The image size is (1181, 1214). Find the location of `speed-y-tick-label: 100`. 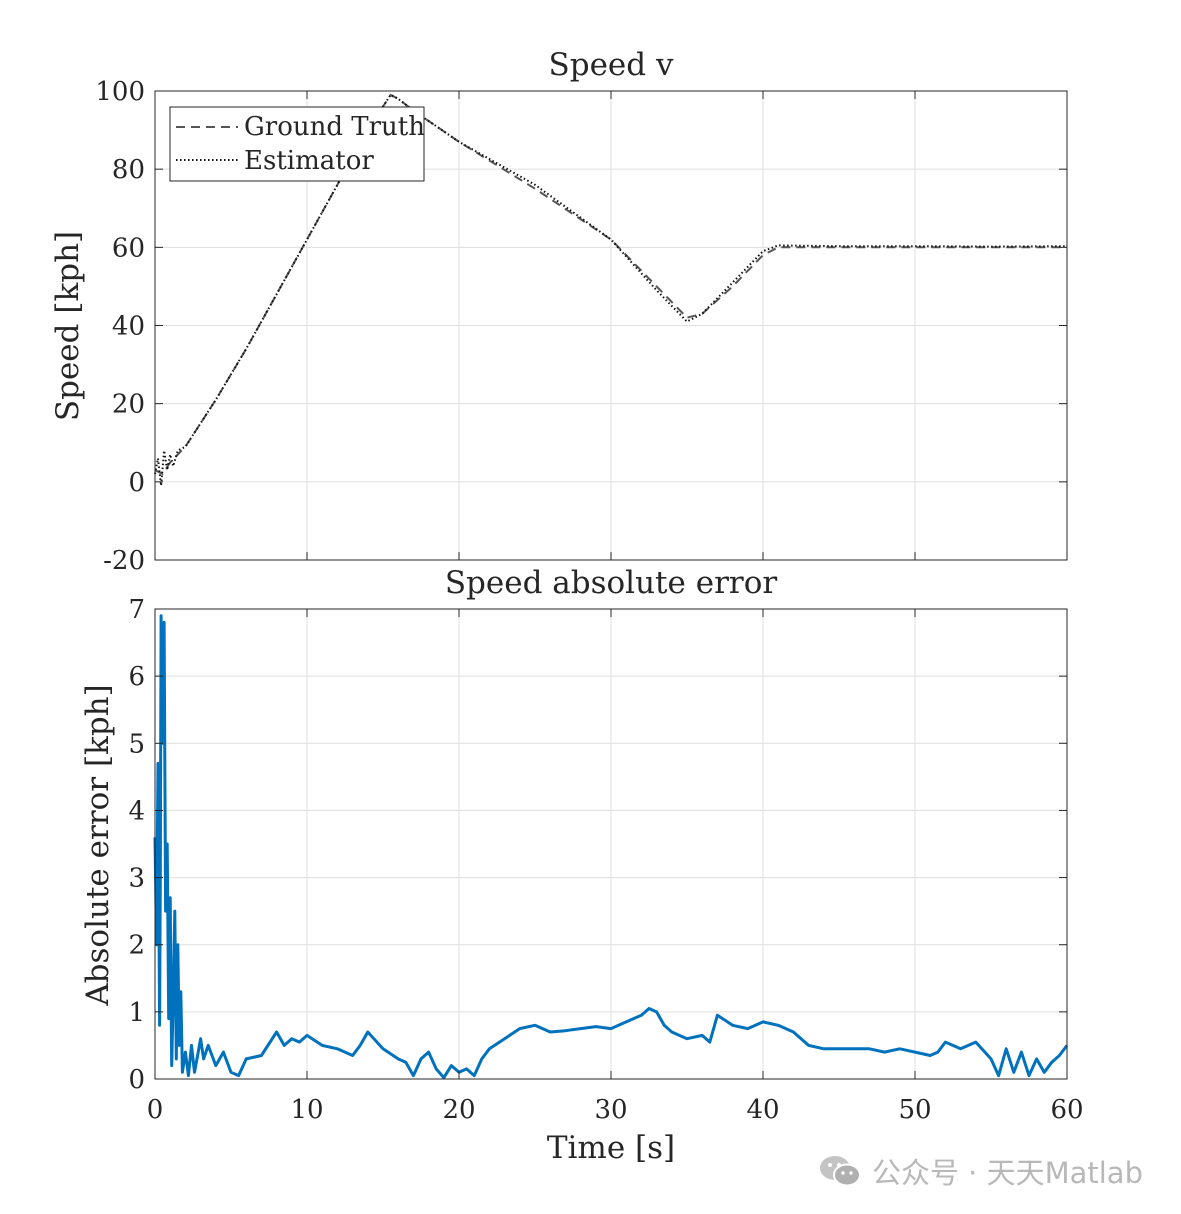

speed-y-tick-label: 100 is located at coordinates (120, 92).